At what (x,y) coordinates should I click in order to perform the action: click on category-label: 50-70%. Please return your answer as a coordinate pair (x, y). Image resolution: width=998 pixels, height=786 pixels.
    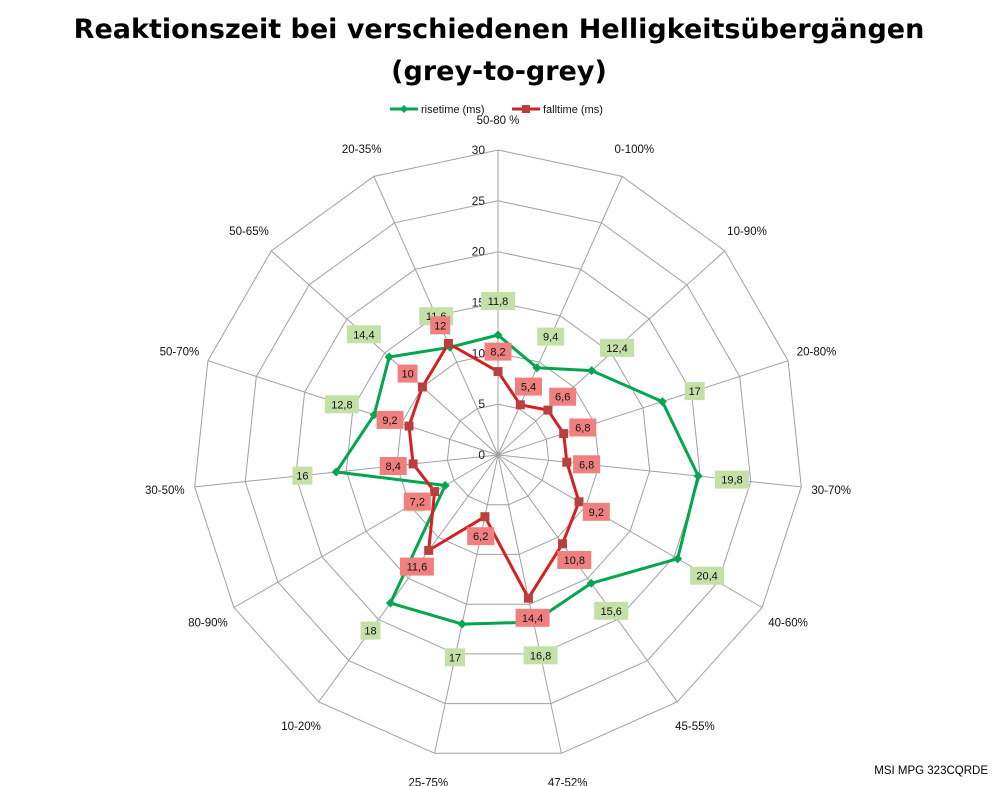
    Looking at the image, I should click on (180, 353).